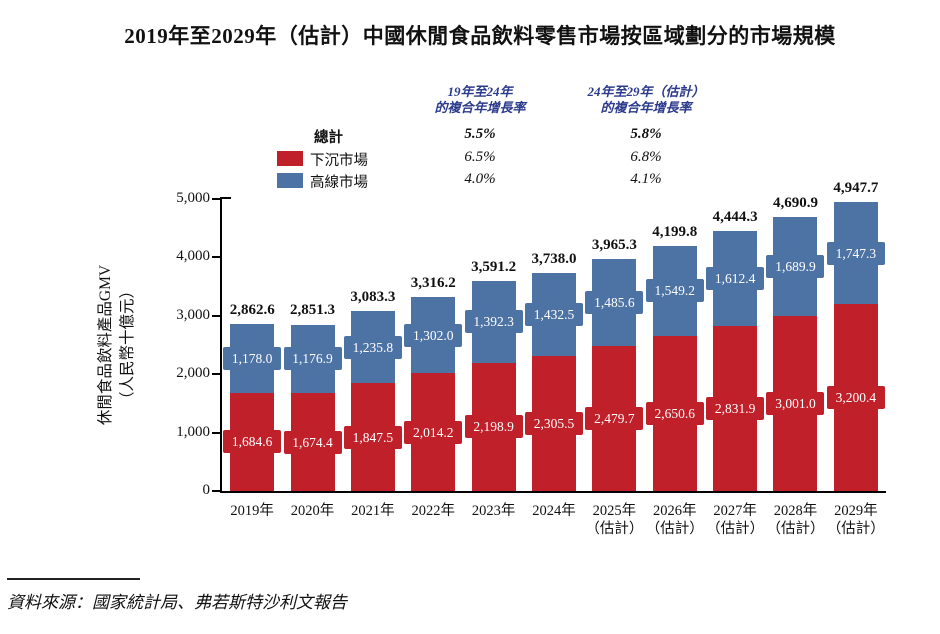 This screenshot has height=634, width=940. What do you see at coordinates (646, 107) in the screenshot?
I see `cagr-col2-header-line2: 的複合年增長率` at bounding box center [646, 107].